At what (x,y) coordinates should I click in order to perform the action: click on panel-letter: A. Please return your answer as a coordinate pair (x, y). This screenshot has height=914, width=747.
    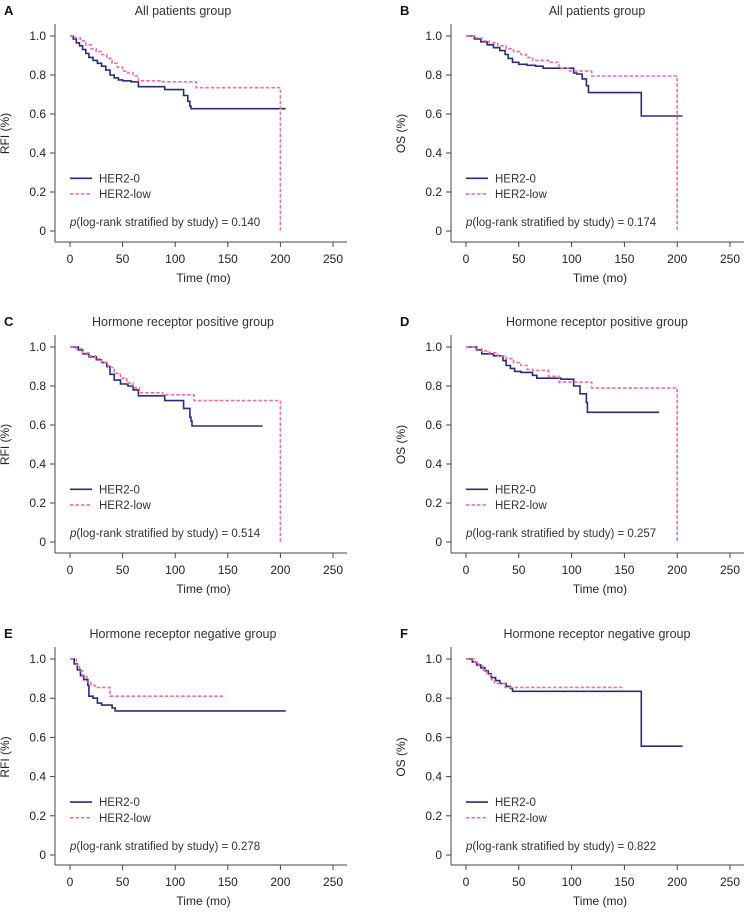
    Looking at the image, I should click on (9, 10).